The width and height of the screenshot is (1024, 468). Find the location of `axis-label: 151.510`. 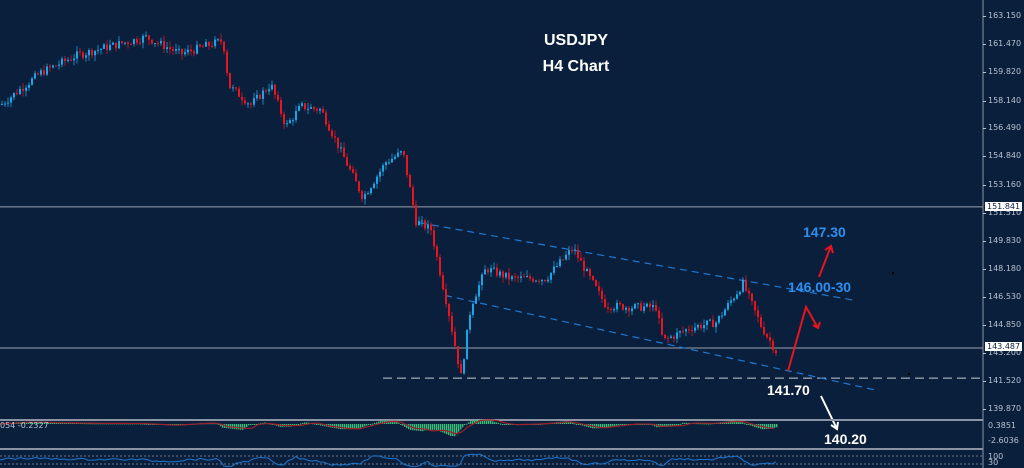

axis-label: 151.510 is located at coordinates (1005, 212).